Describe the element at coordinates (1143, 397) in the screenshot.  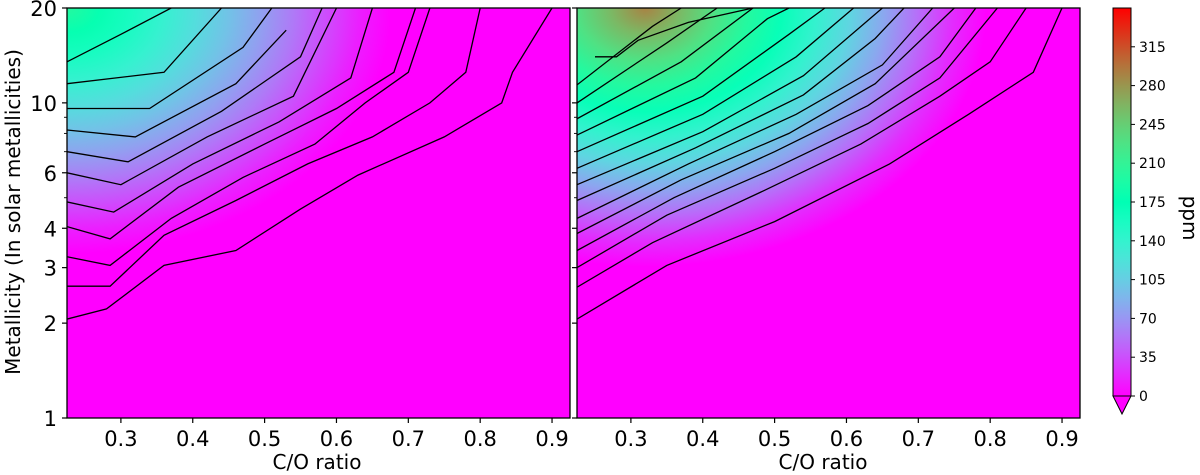
I see `colorbar-tick-label: 0` at that location.